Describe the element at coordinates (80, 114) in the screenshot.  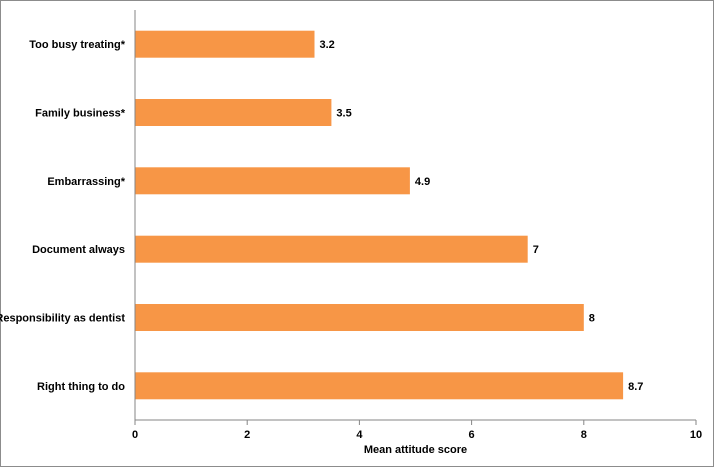
I see `category-label-2: Family business*` at that location.